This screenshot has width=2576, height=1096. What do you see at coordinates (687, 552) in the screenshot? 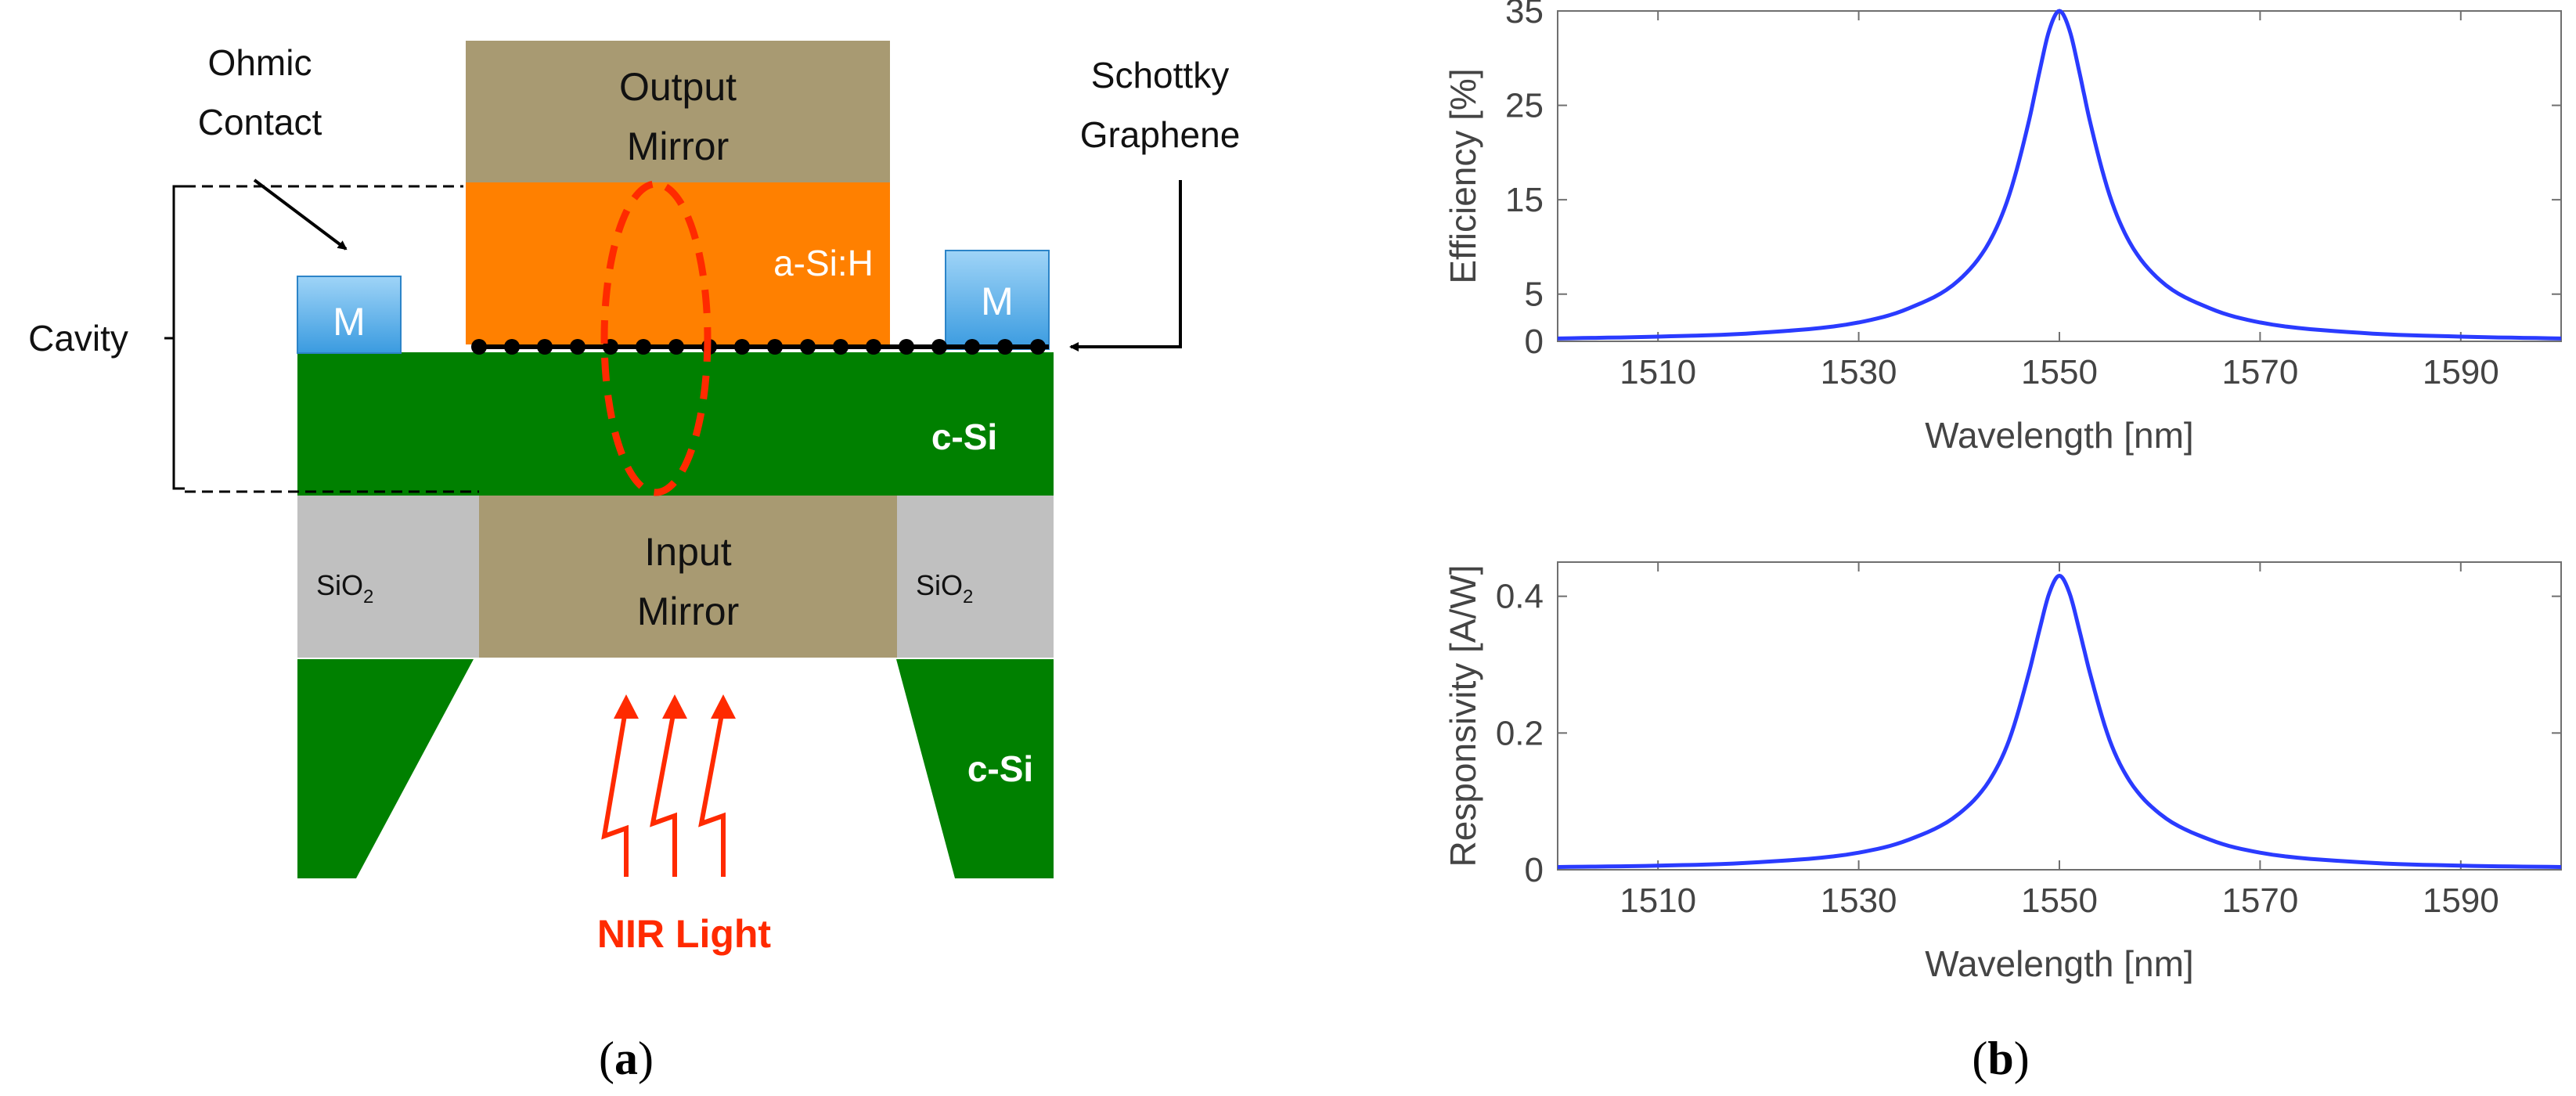
I see `input-mirror-label-line1: Input` at bounding box center [687, 552].